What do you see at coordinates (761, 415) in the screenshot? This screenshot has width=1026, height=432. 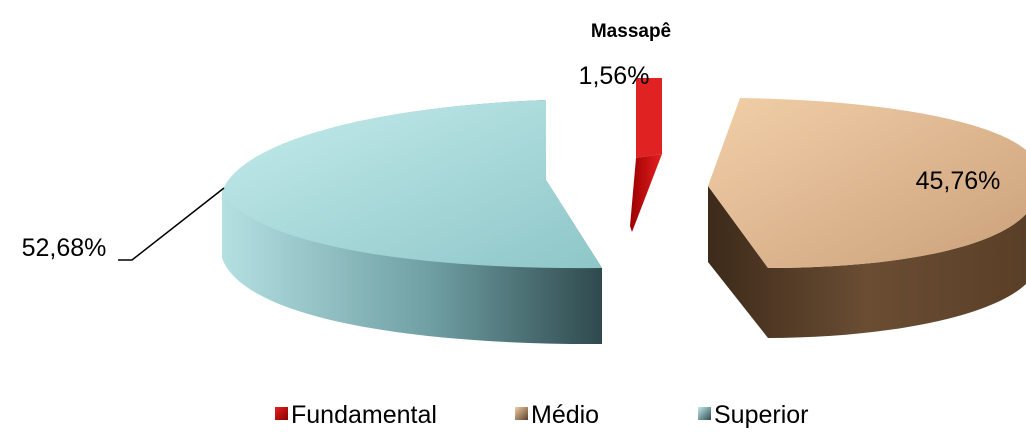 I see `legend-label-superior: Superior` at bounding box center [761, 415].